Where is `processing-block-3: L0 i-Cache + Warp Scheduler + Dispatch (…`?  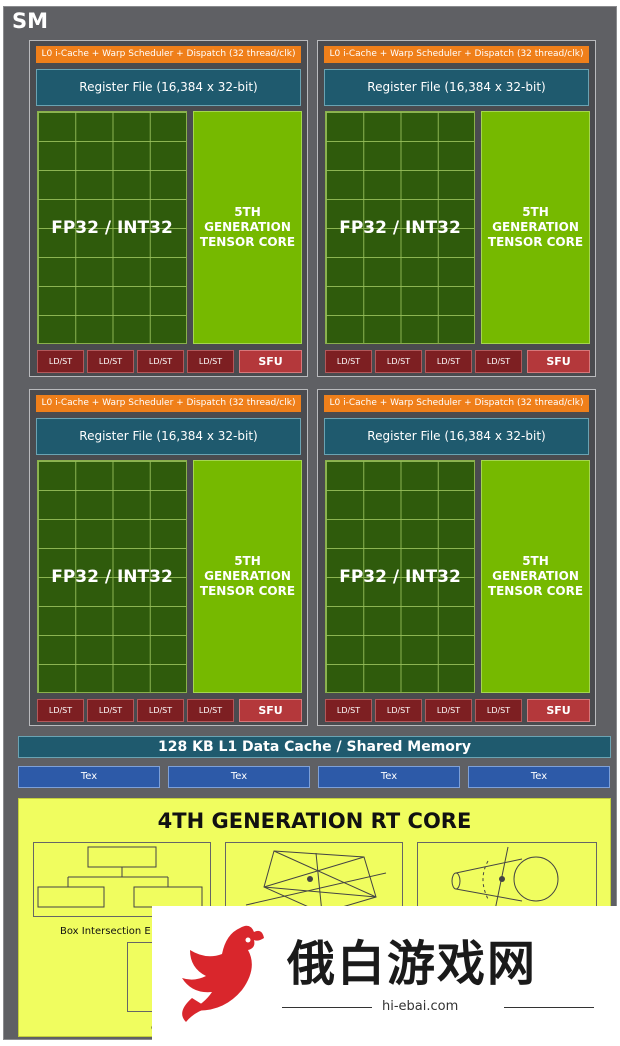
processing-block-3: L0 i-Cache + Warp Scheduler + Dispatch (… is located at coordinates (168, 557).